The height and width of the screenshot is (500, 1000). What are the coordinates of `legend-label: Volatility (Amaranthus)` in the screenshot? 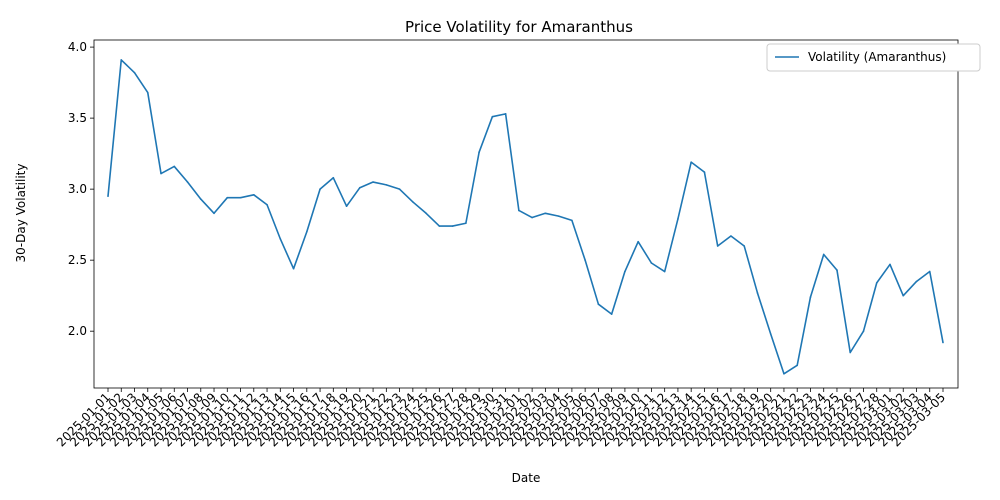 It's located at (877, 57).